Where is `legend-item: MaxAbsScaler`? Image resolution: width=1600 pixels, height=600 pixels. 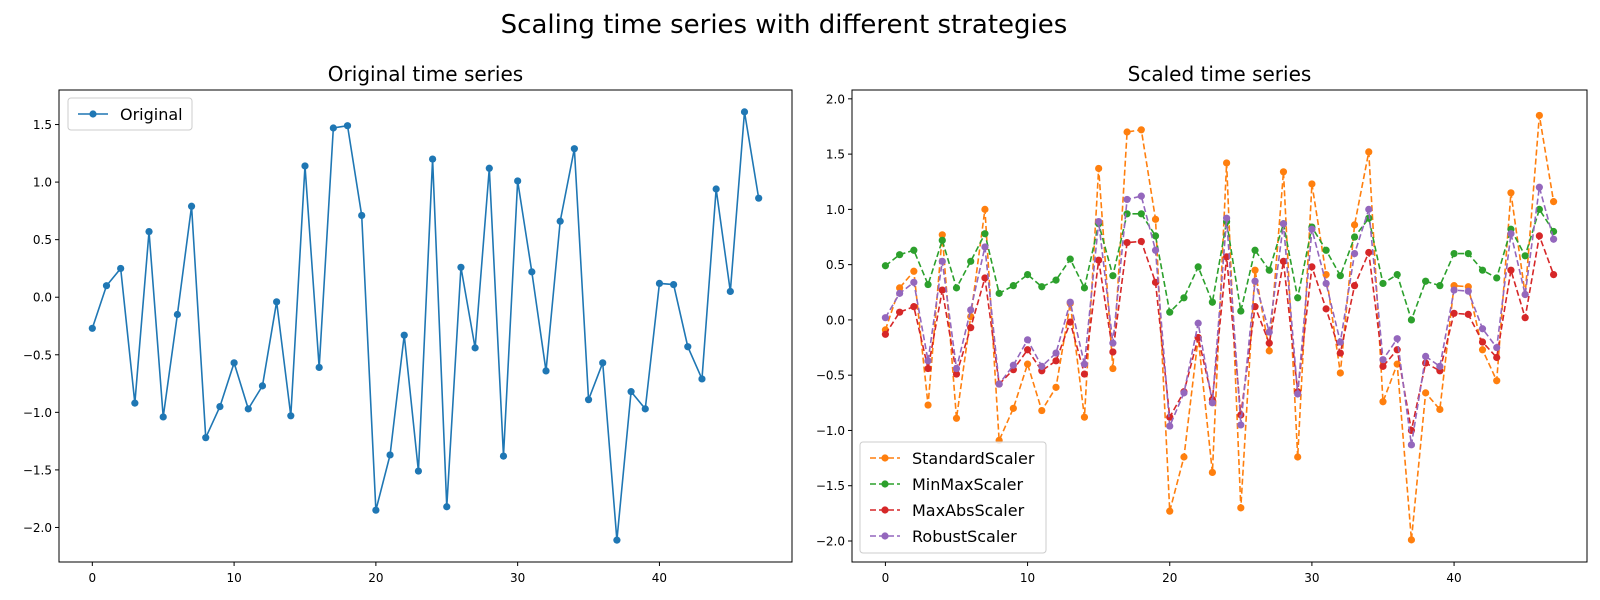 legend-item: MaxAbsScaler is located at coordinates (947, 510).